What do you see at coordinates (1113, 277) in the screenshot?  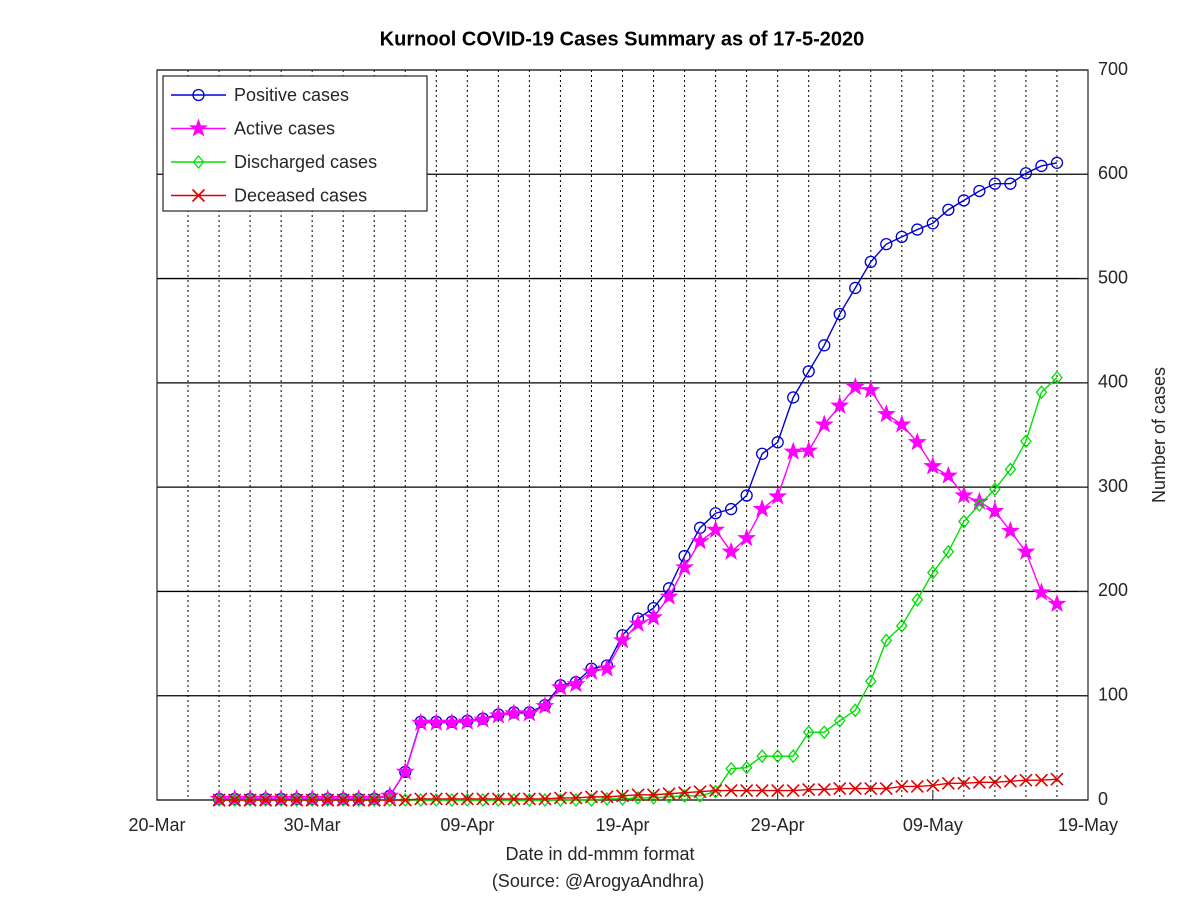 I see `y-tick-label: 500` at bounding box center [1113, 277].